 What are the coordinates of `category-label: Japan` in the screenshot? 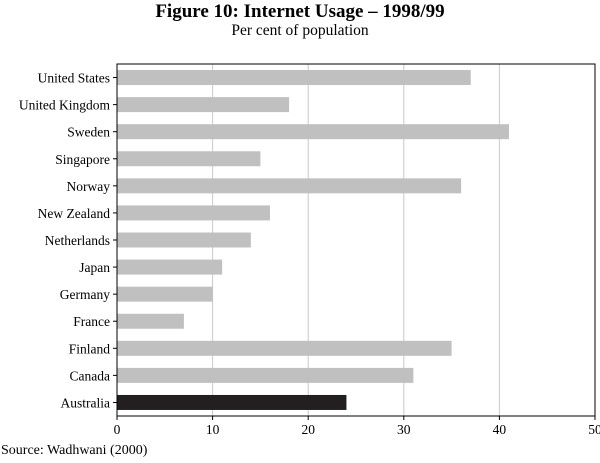 It's located at (94, 267).